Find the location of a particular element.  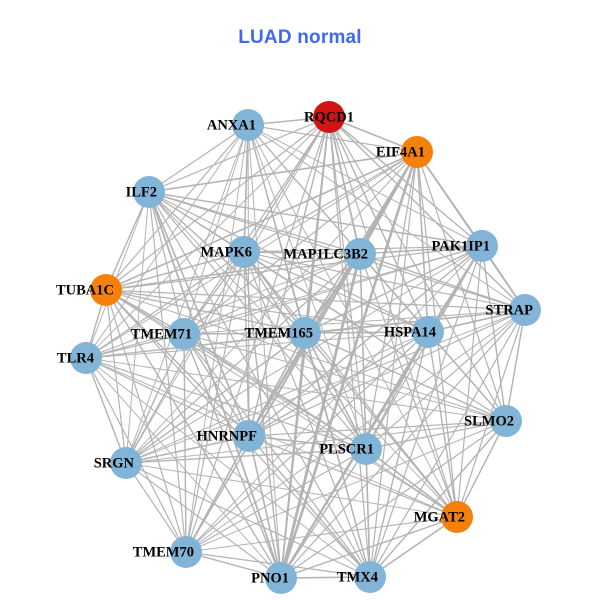

graph-node-label-tmem71: TMEM71 is located at coordinates (161, 334).